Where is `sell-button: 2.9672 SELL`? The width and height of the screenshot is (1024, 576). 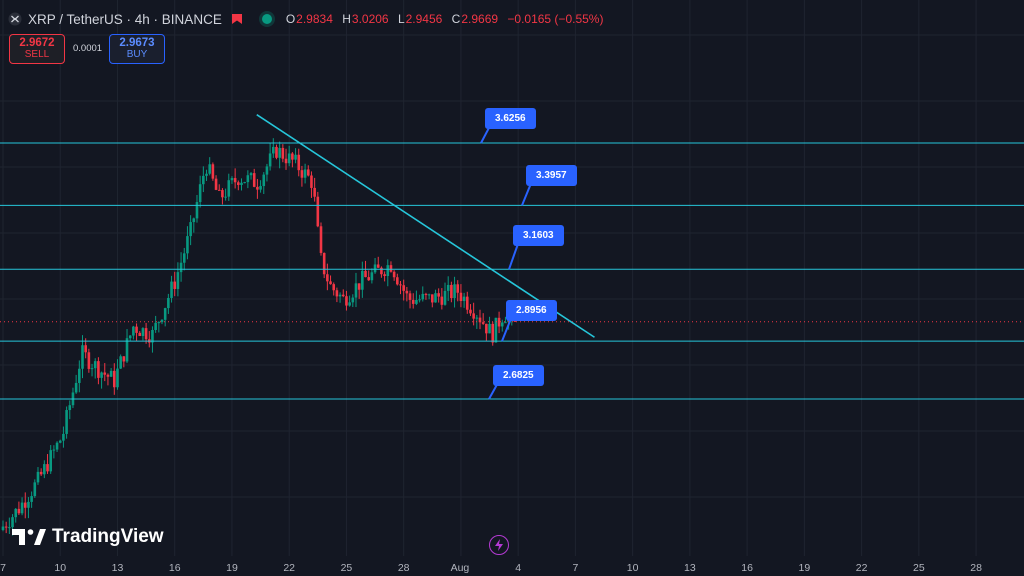 sell-button: 2.9672 SELL is located at coordinates (37, 49).